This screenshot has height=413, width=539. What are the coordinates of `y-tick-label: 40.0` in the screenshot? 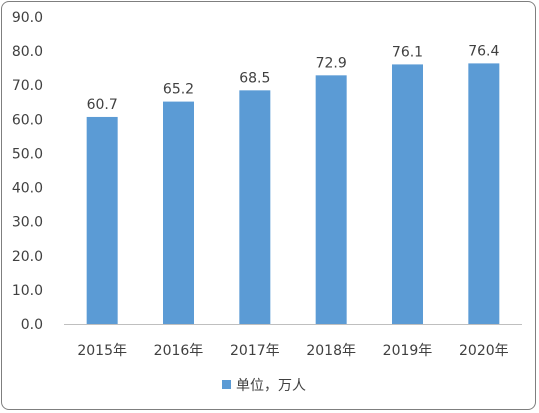 It's located at (27, 189).